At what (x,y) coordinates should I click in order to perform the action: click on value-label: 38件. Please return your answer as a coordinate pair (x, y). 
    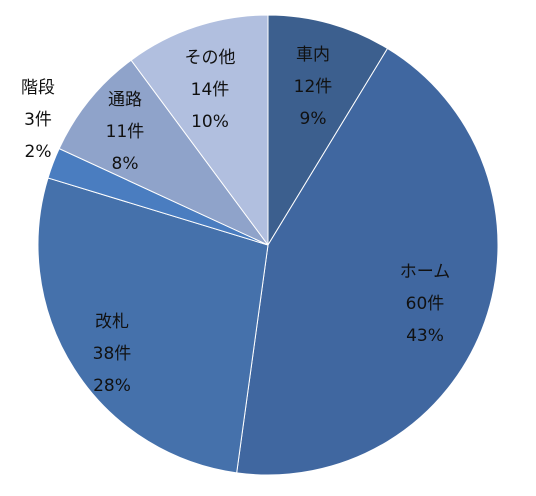
    Looking at the image, I should click on (112, 354).